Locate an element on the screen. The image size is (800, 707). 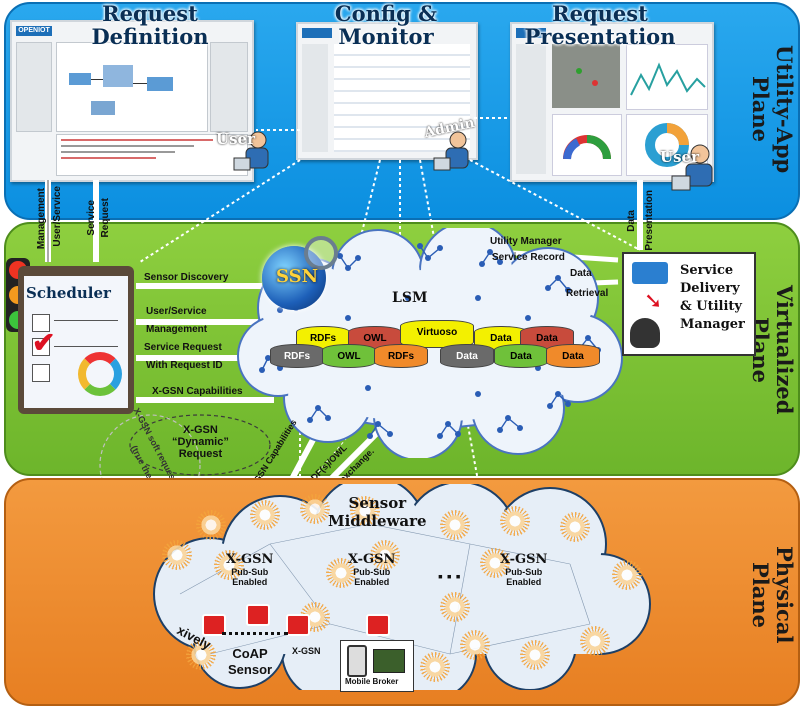
db-rdfs-bottom1: RDFs is located at coordinates (297, 356).